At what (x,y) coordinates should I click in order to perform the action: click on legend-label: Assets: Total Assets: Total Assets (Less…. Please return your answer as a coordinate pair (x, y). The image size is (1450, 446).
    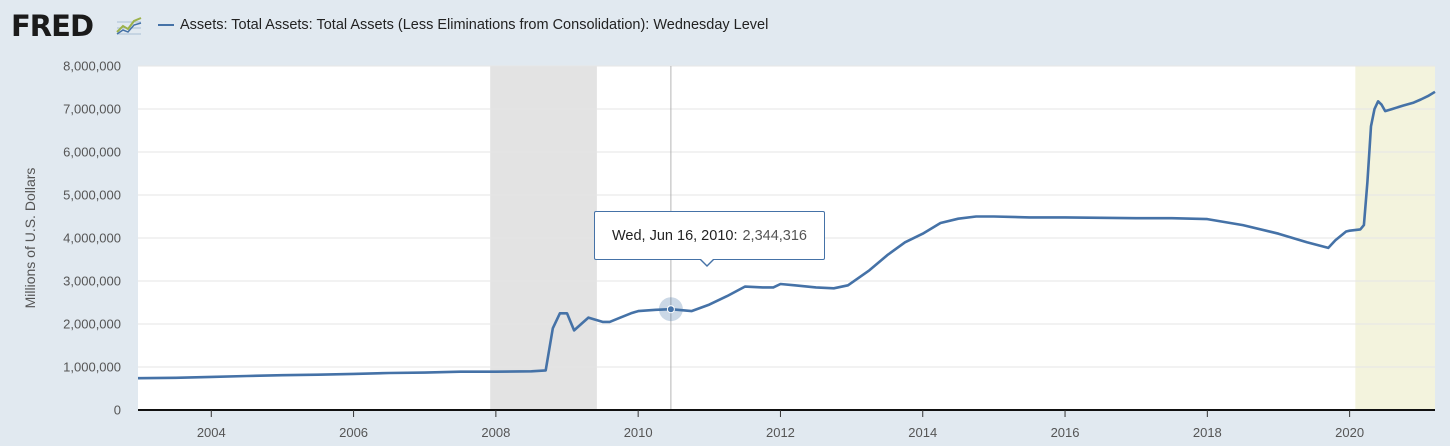
    Looking at the image, I should click on (474, 25).